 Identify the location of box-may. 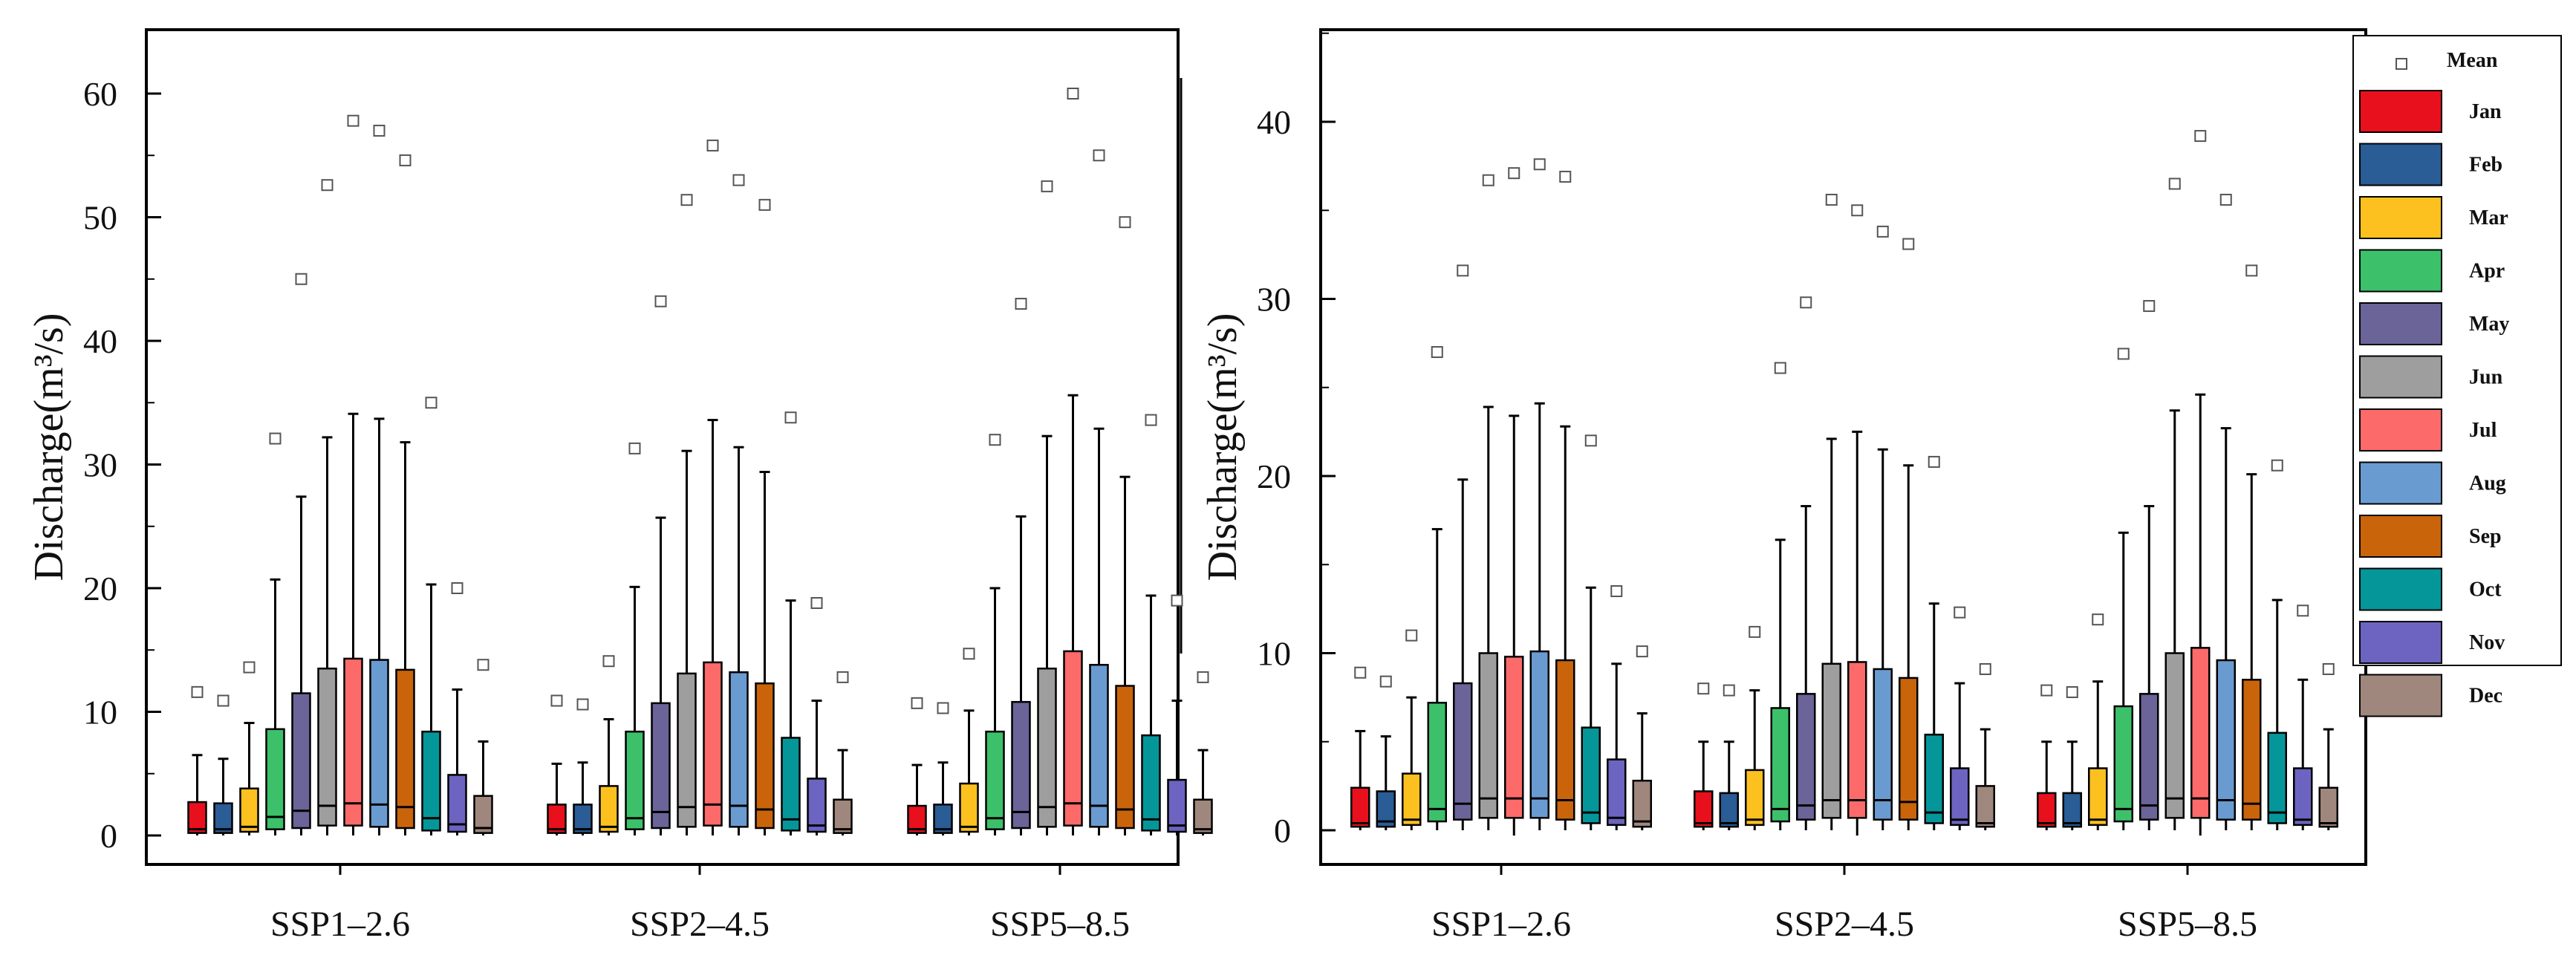
(1806, 563).